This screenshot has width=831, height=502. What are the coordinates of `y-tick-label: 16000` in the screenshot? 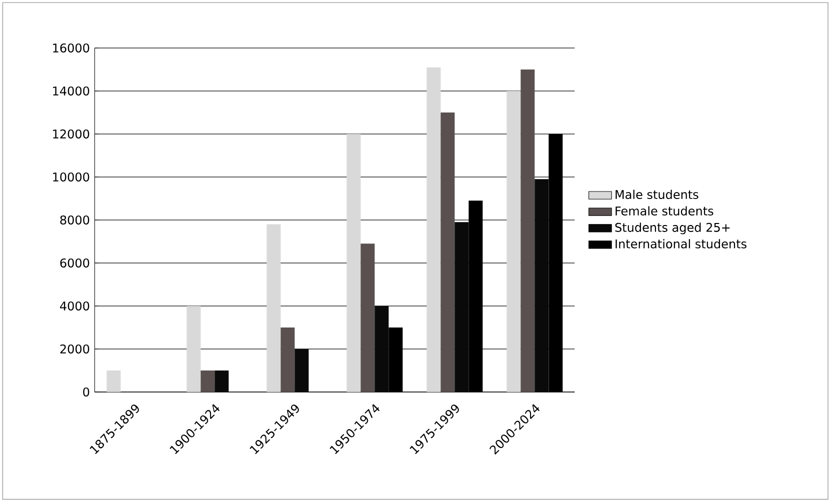 It's located at (71, 48).